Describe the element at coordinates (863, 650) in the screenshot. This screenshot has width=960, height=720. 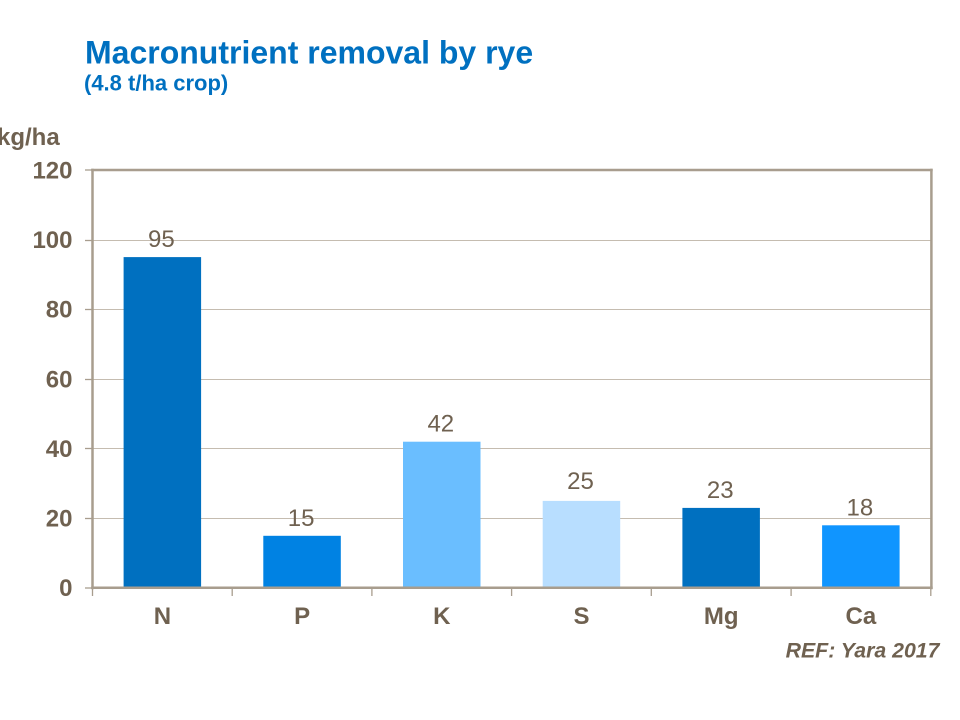
I see `svg-text: REF: Yara 2017` at that location.